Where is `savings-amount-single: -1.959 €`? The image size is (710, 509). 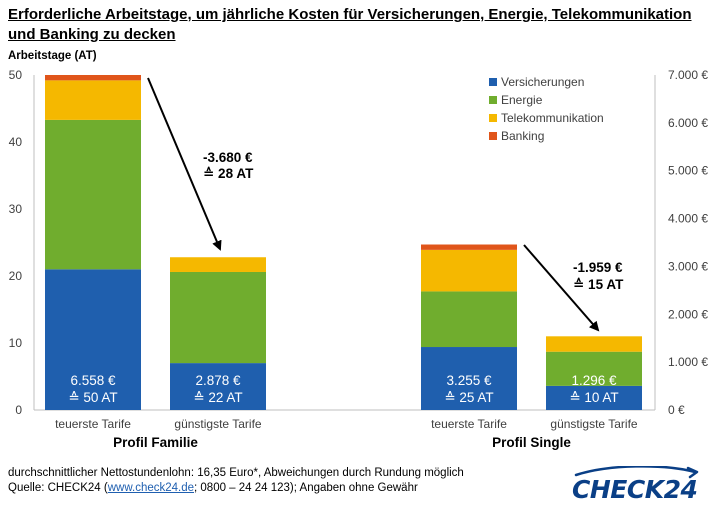
savings-amount-single: -1.959 € is located at coordinates (598, 267).